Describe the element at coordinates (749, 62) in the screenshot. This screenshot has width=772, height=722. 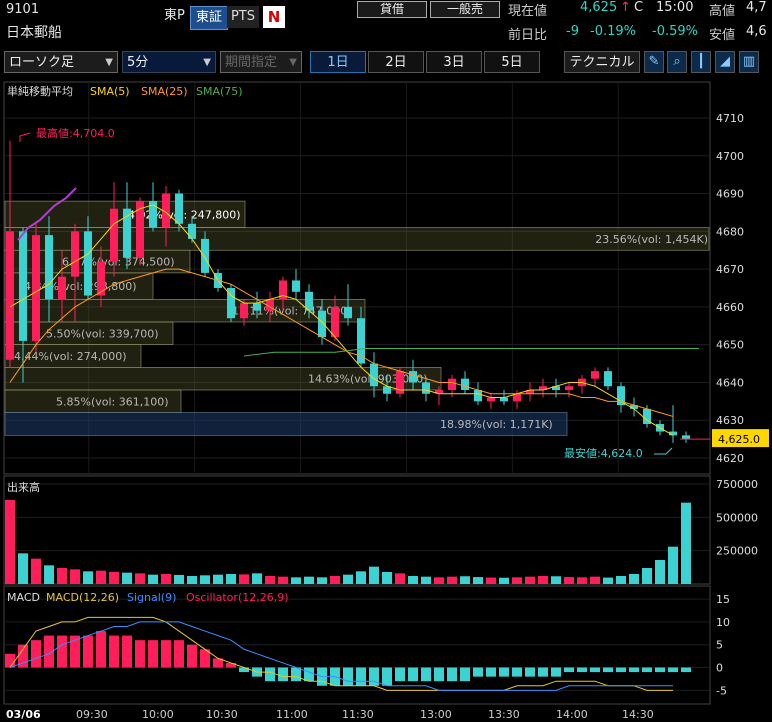
I see `bar-icon: ▥` at that location.